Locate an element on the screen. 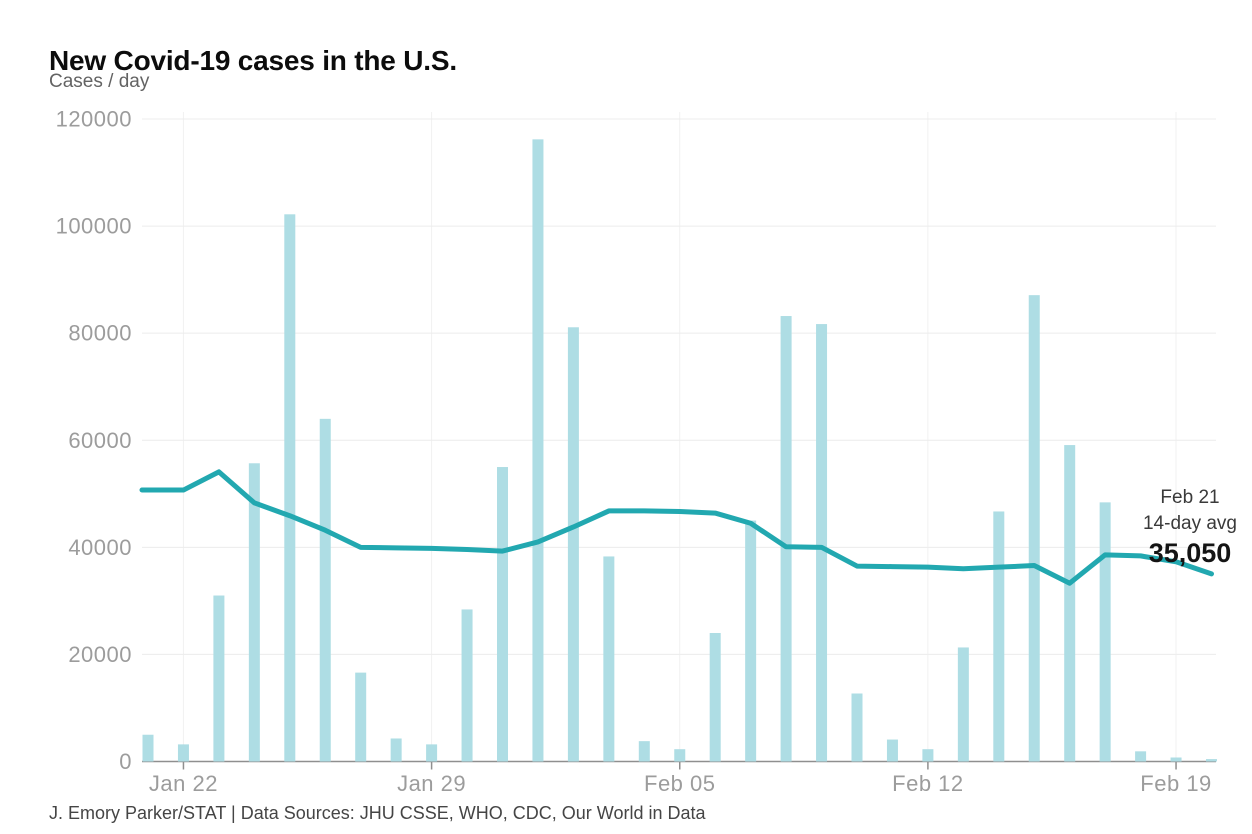 The image size is (1252, 834). y-tick-label: 20000 is located at coordinates (100, 654).